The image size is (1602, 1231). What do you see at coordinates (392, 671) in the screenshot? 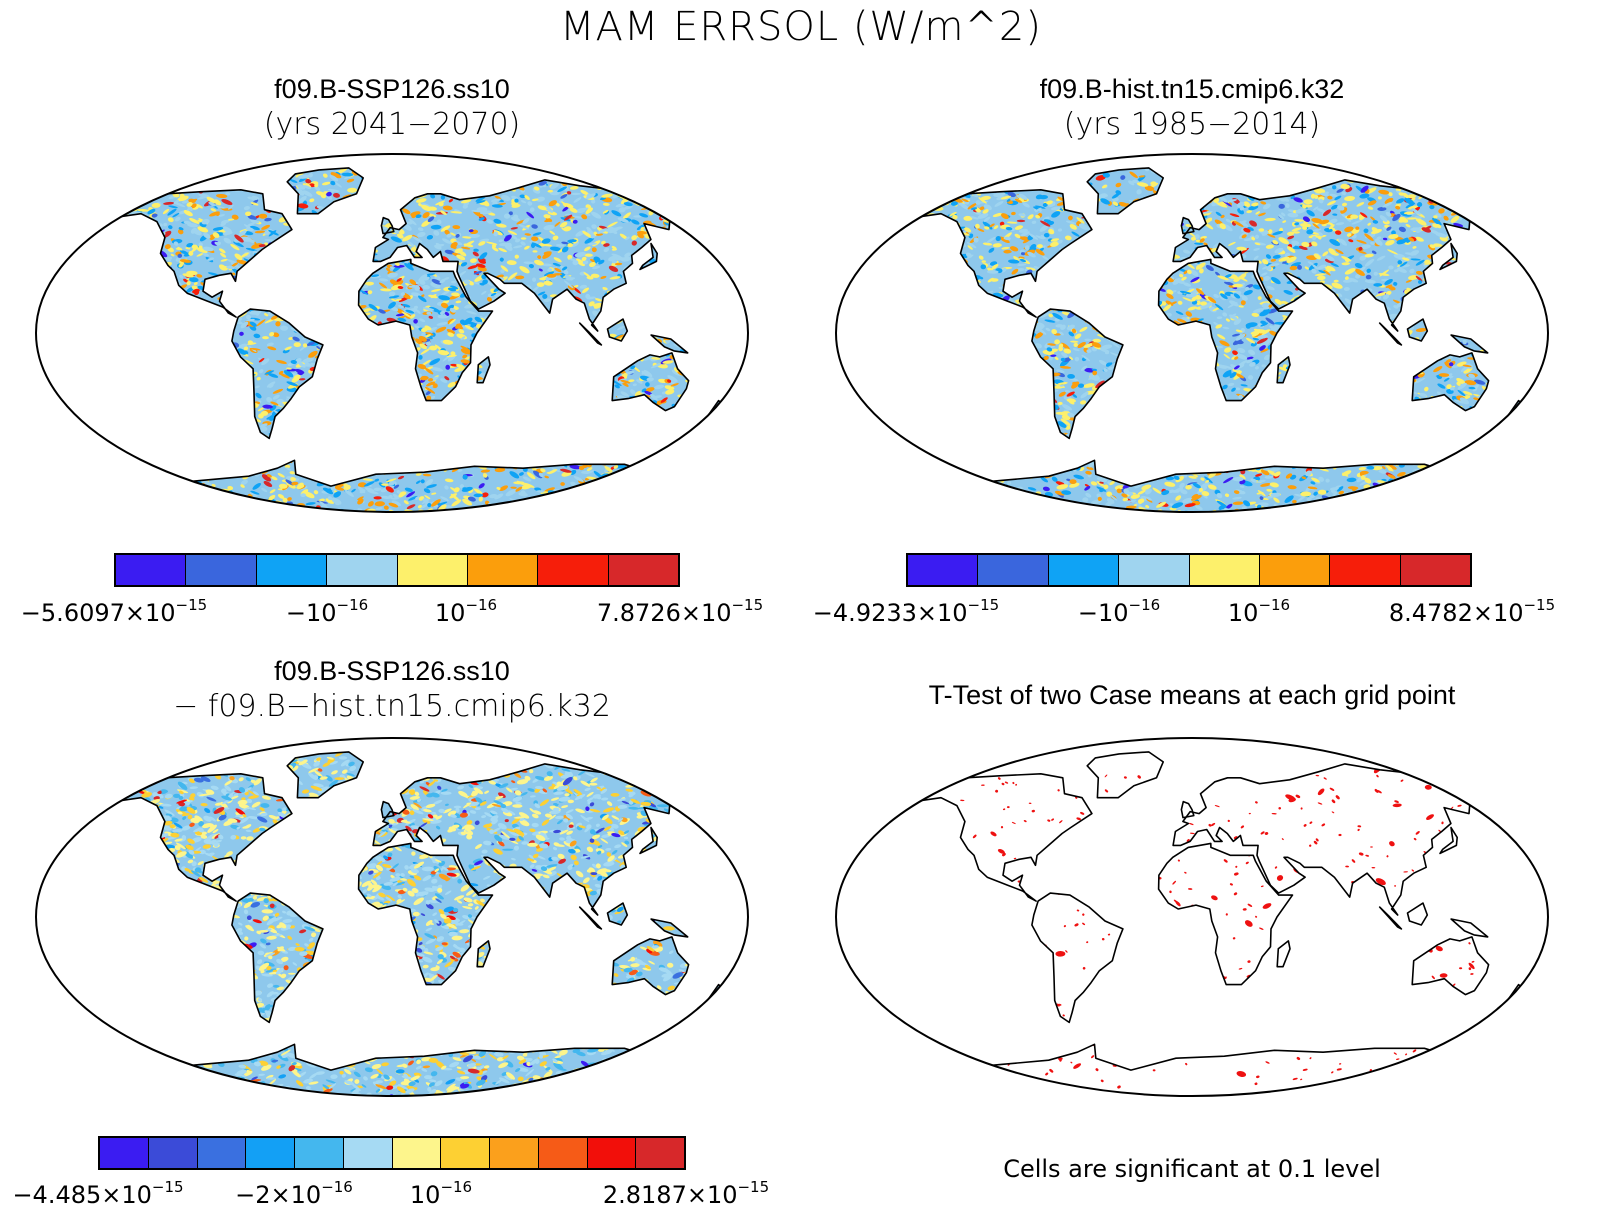
I see `panel-3-title: f09.B-SSP126.ss10` at bounding box center [392, 671].